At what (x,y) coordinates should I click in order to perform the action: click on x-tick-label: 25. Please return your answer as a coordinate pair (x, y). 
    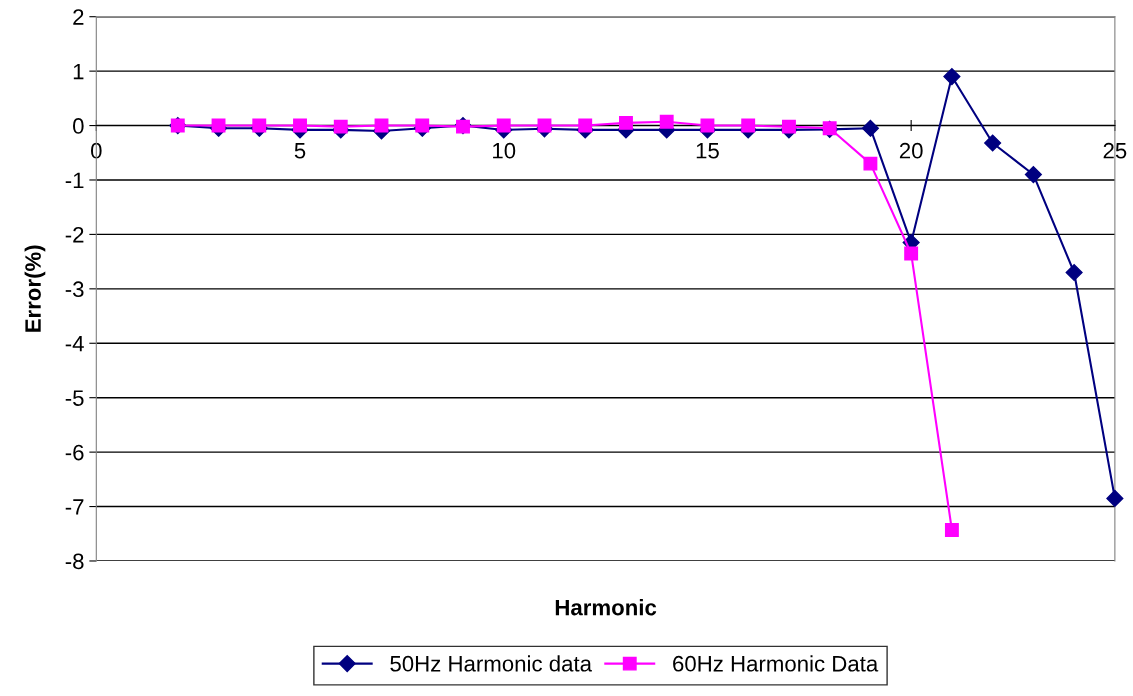
    Looking at the image, I should click on (1115, 150).